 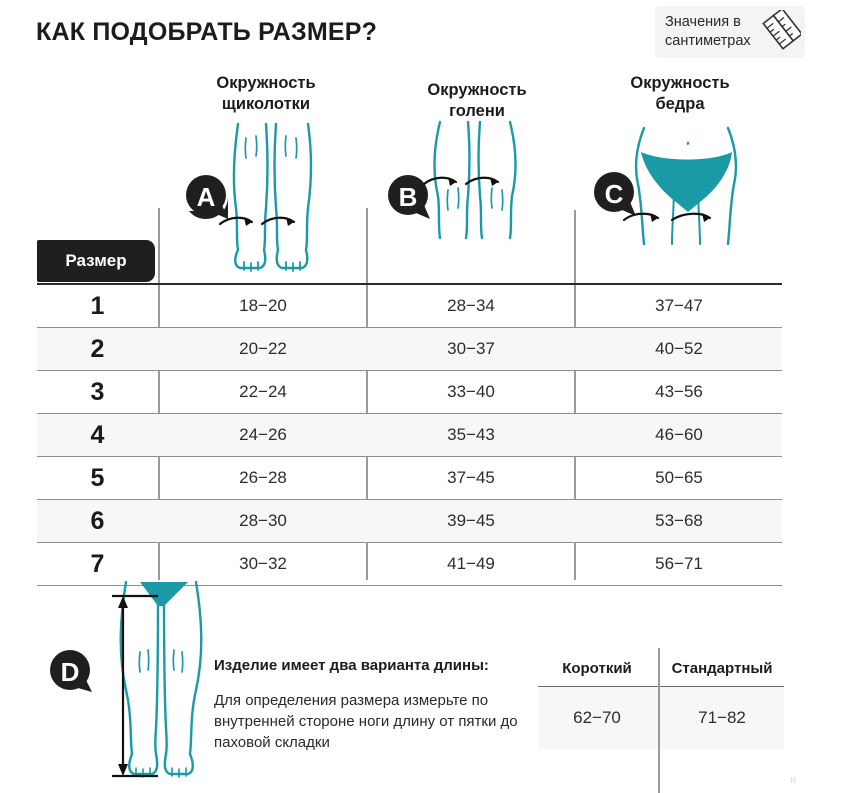 I want to click on column-header-ankle-line2: щиколотки, so click(x=266, y=104).